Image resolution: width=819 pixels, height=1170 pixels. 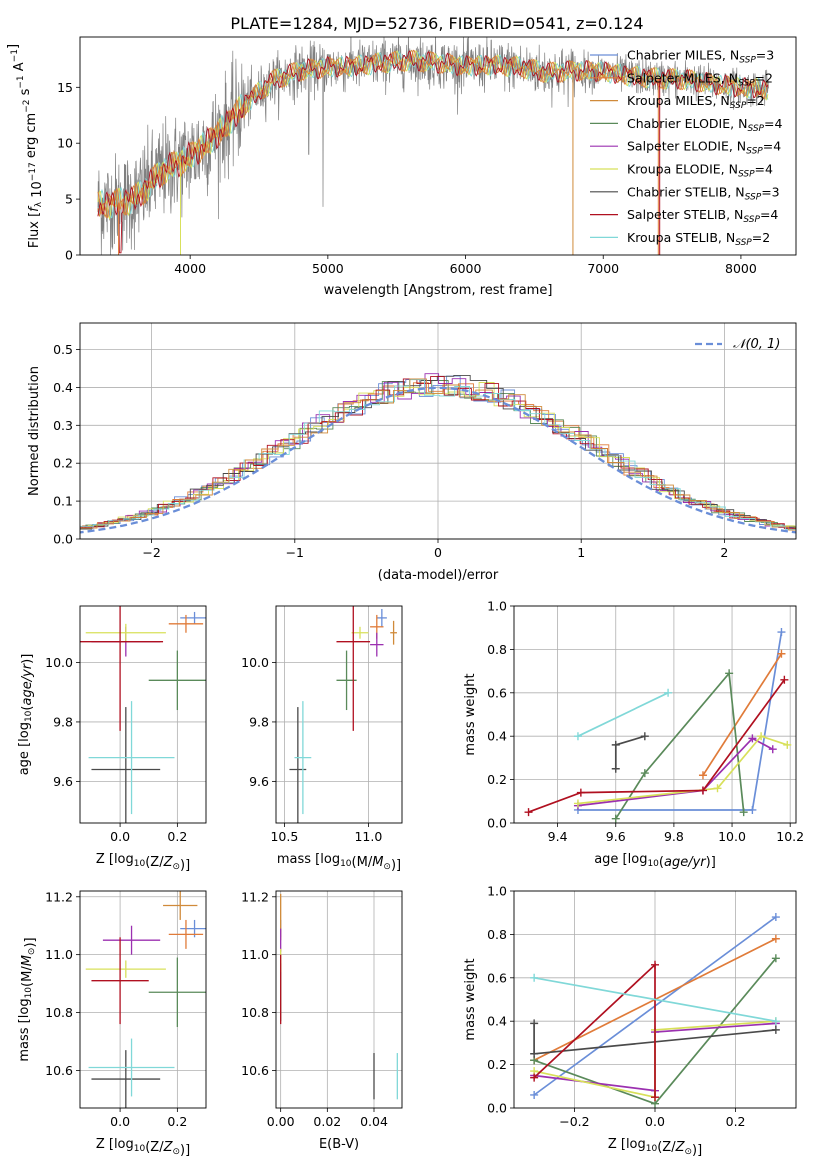 What do you see at coordinates (65, 87) in the screenshot?
I see `y-tick-label: 15` at bounding box center [65, 87].